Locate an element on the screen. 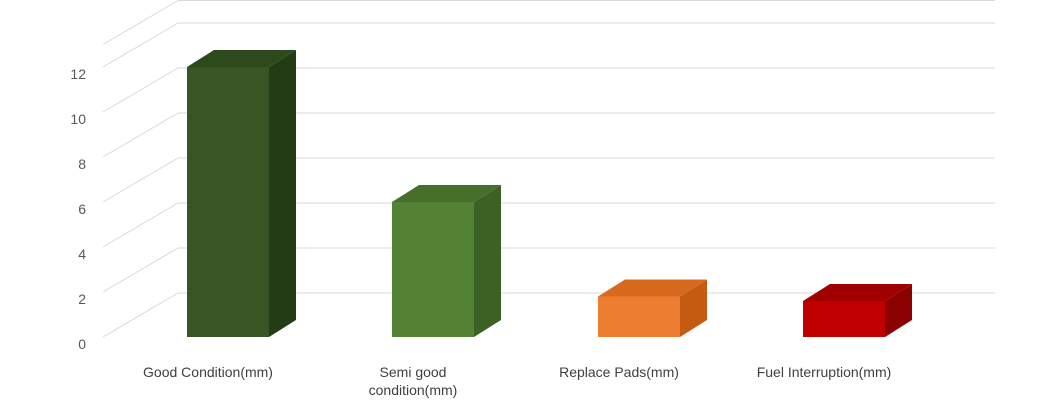 The height and width of the screenshot is (409, 1061). x-tick-label: Fuel Interruption(mm) is located at coordinates (824, 372).